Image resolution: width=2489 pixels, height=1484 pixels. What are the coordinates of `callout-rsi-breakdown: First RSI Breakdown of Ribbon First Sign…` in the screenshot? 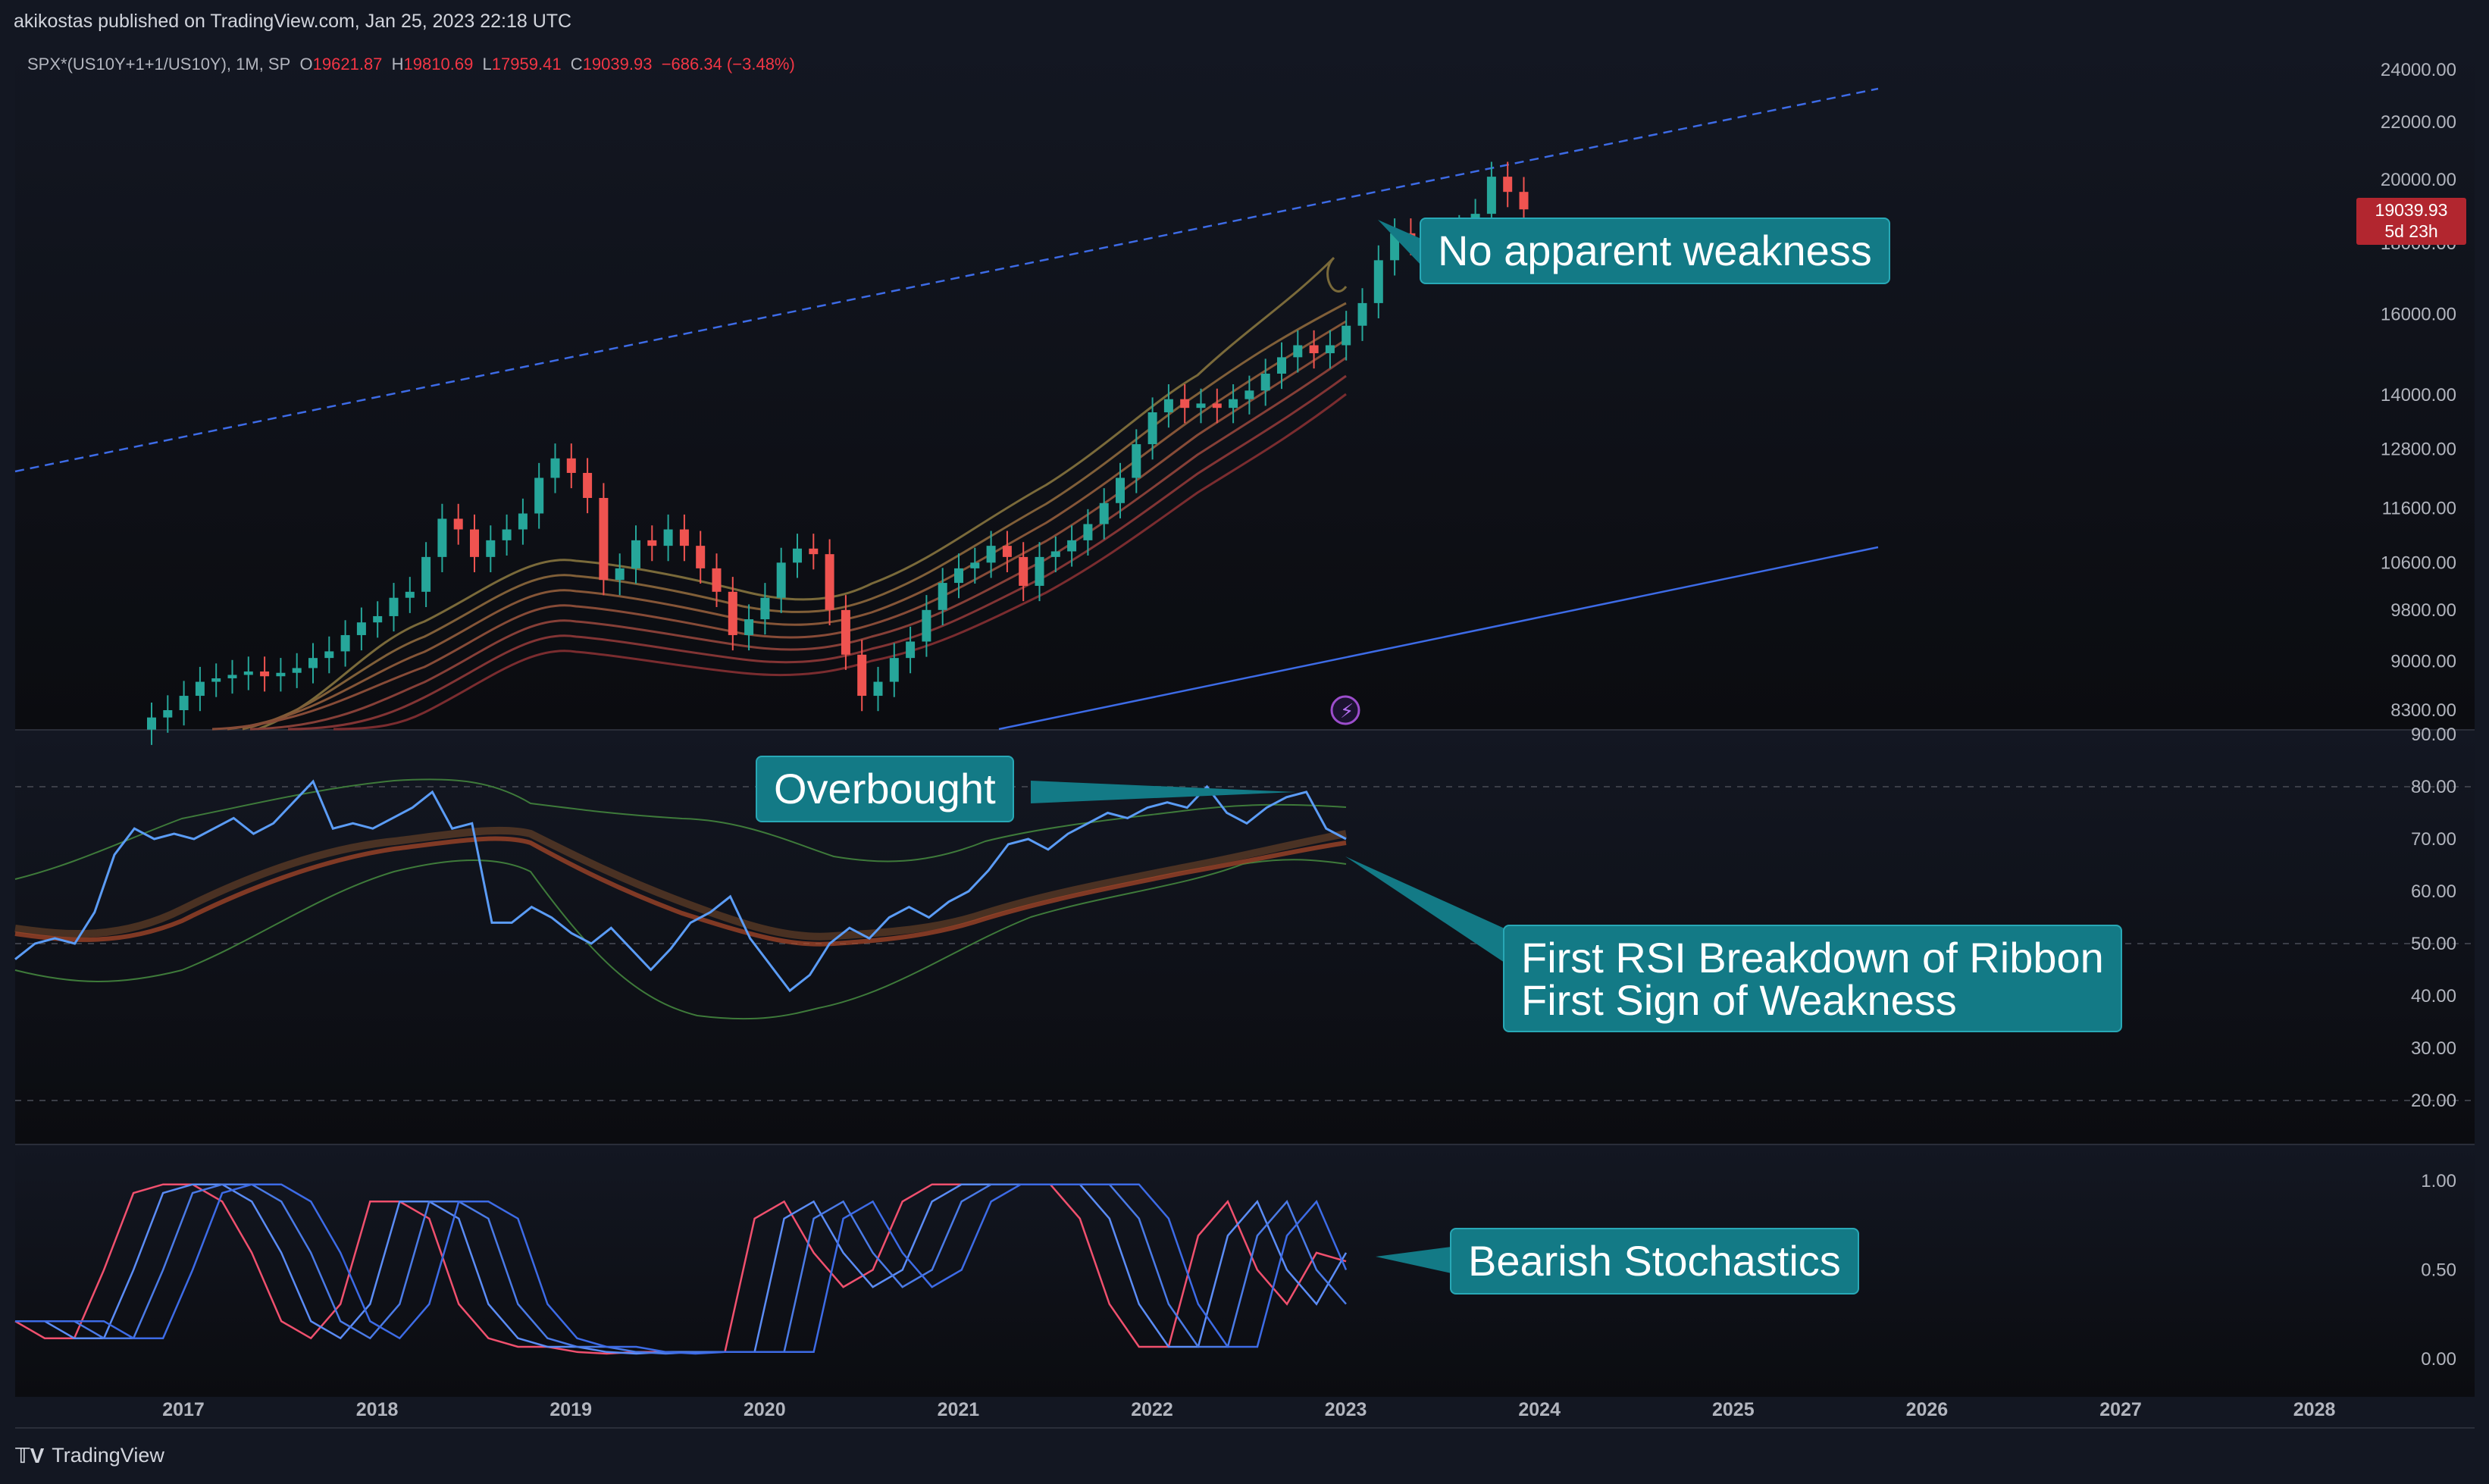 It's located at (1813, 979).